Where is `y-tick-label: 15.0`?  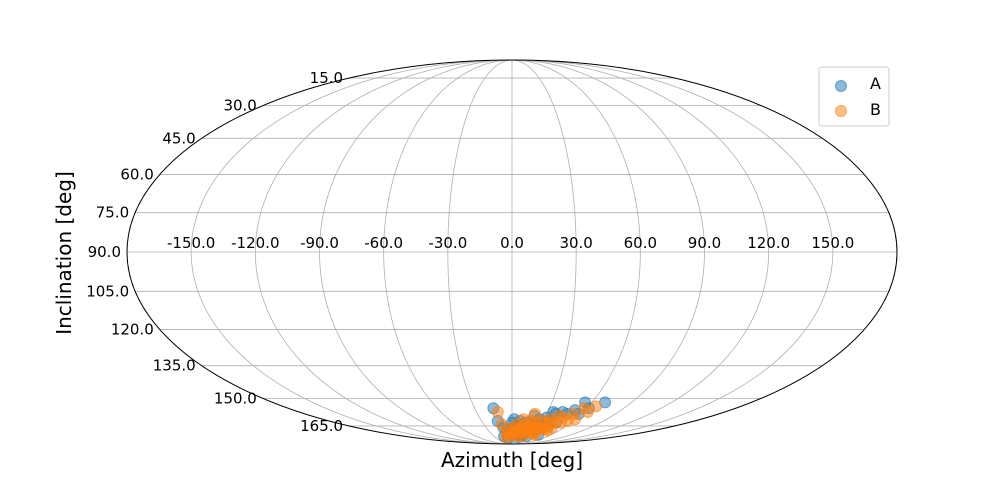 y-tick-label: 15.0 is located at coordinates (326, 78).